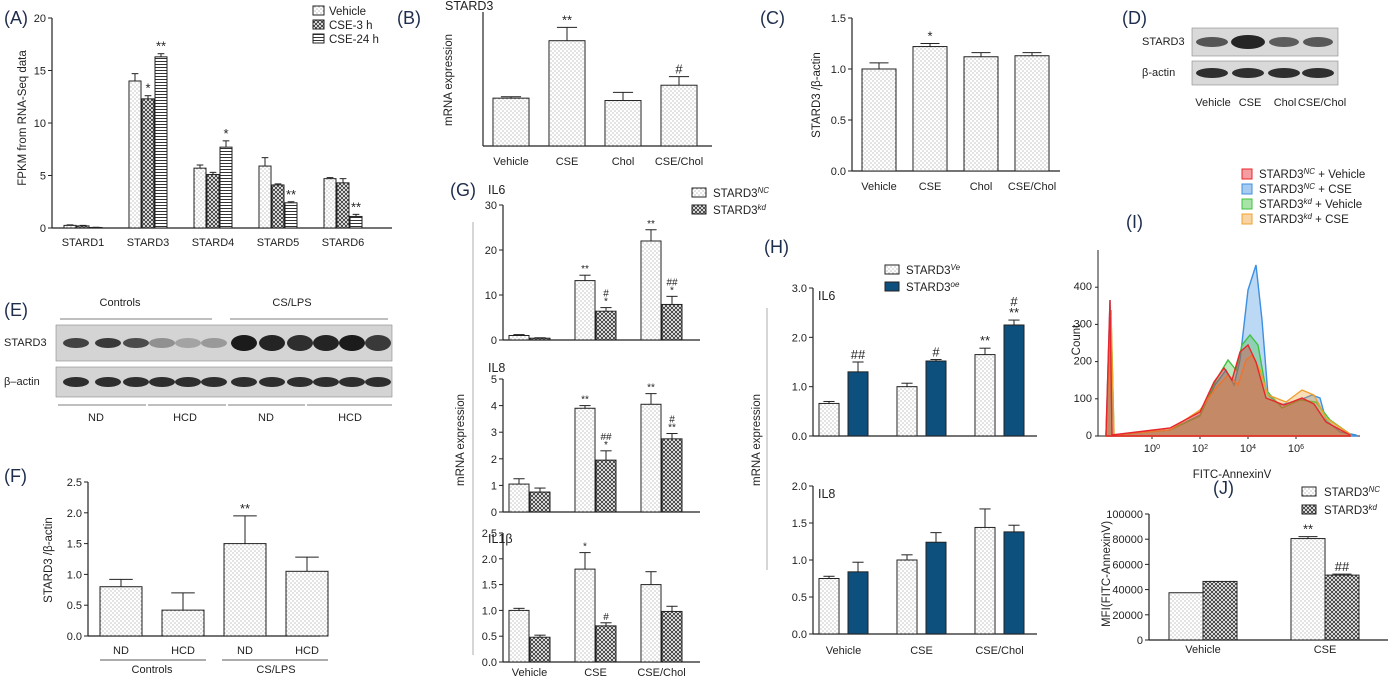  What do you see at coordinates (96, 418) in the screenshot?
I see `blot-group-label: ND` at bounding box center [96, 418].